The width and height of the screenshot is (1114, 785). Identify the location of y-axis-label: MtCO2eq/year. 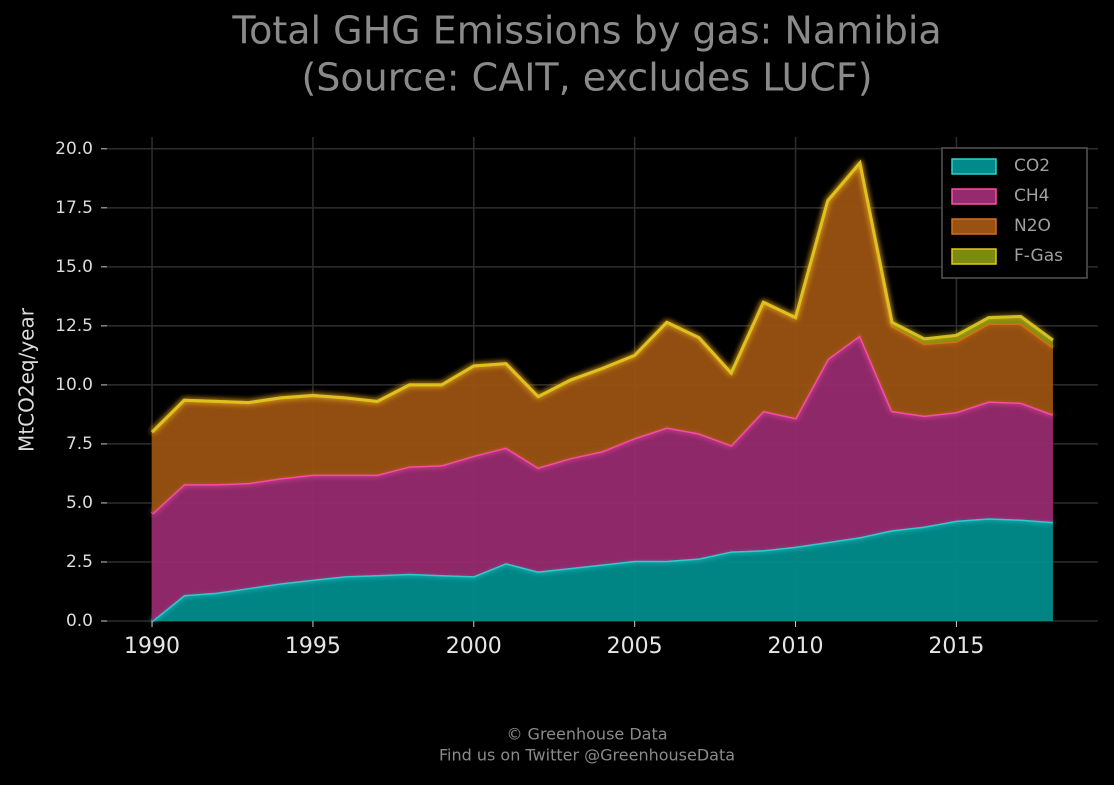
(27, 379).